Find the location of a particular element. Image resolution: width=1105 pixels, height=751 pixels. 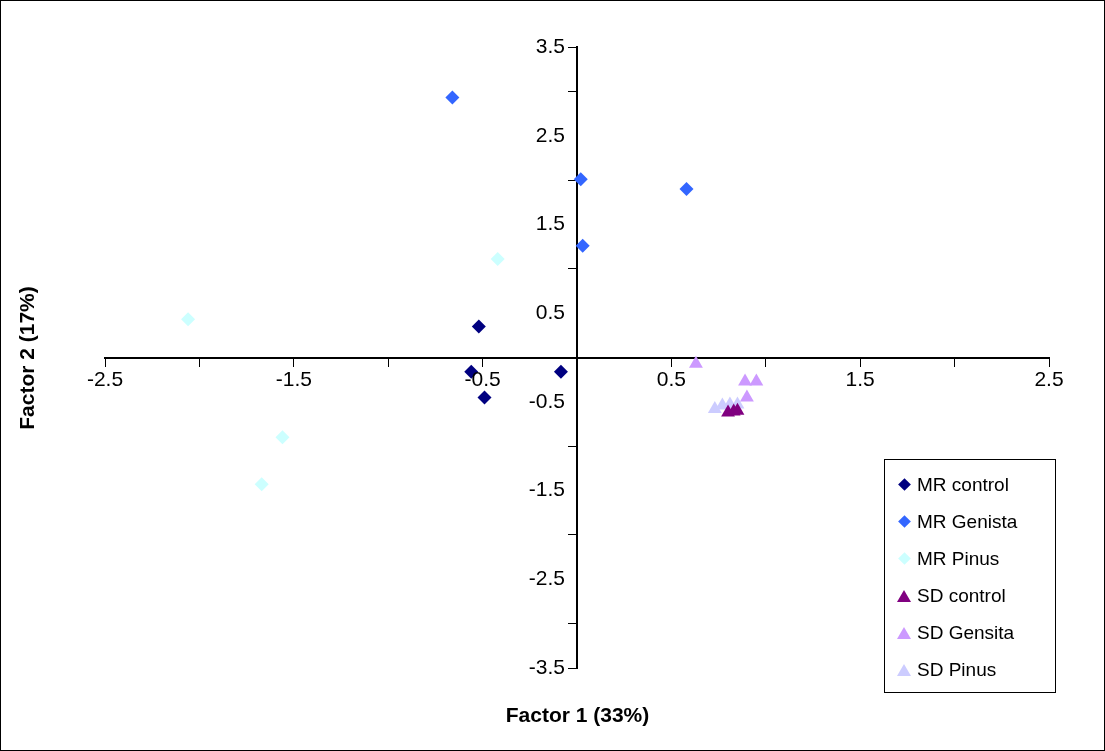

x-tick-label: 2.5 is located at coordinates (1049, 378).